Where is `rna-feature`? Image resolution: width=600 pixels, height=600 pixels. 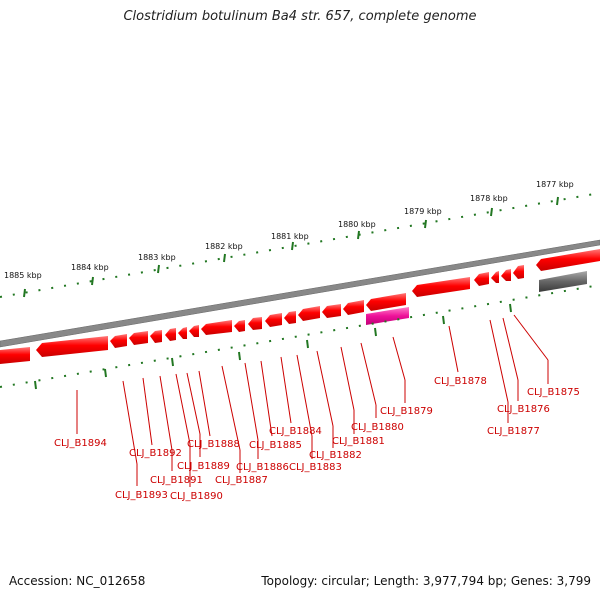
rna-feature is located at coordinates (387, 316).